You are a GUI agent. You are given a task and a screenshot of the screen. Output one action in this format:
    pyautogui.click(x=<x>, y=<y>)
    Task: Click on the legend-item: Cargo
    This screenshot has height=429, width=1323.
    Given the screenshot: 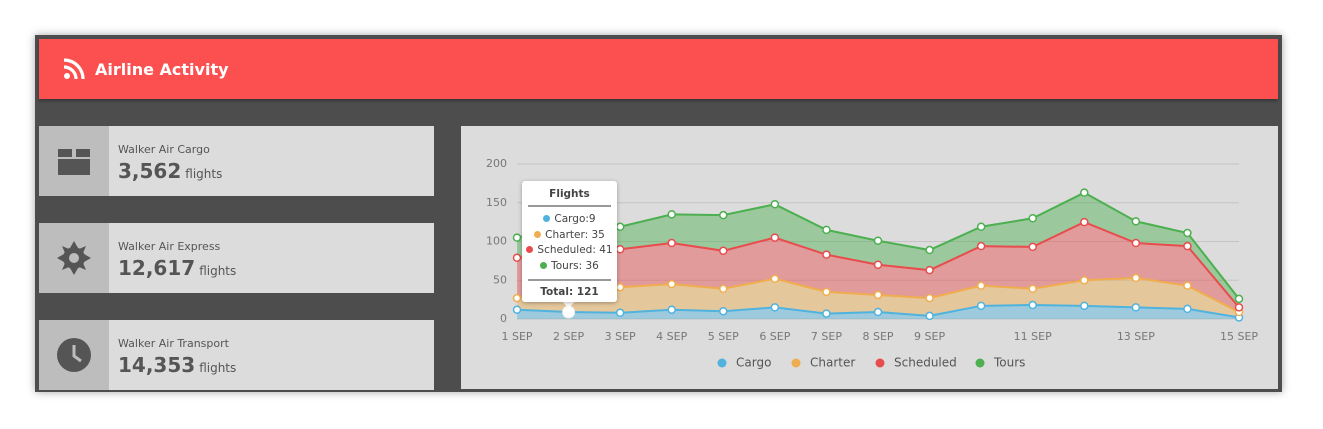 What is the action you would take?
    pyautogui.click(x=744, y=363)
    